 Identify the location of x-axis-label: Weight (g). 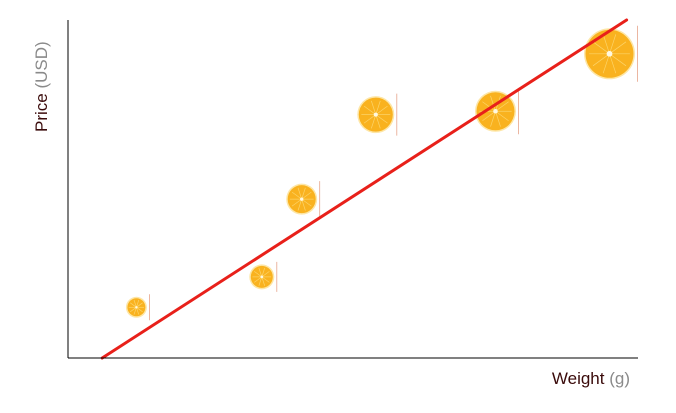
(591, 379).